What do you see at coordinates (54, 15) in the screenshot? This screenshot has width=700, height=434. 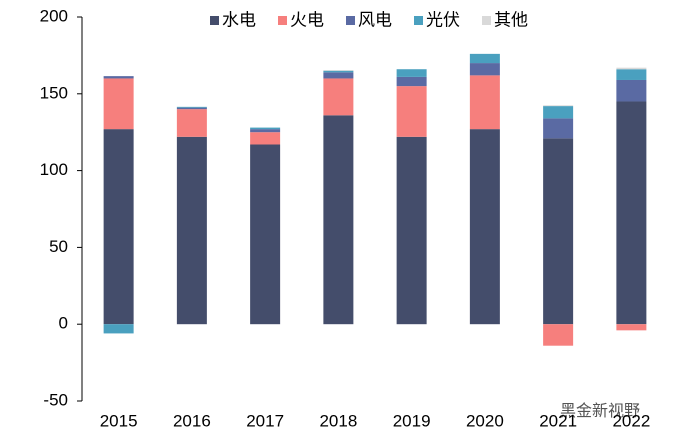 I see `y-tick-label: 200` at bounding box center [54, 15].